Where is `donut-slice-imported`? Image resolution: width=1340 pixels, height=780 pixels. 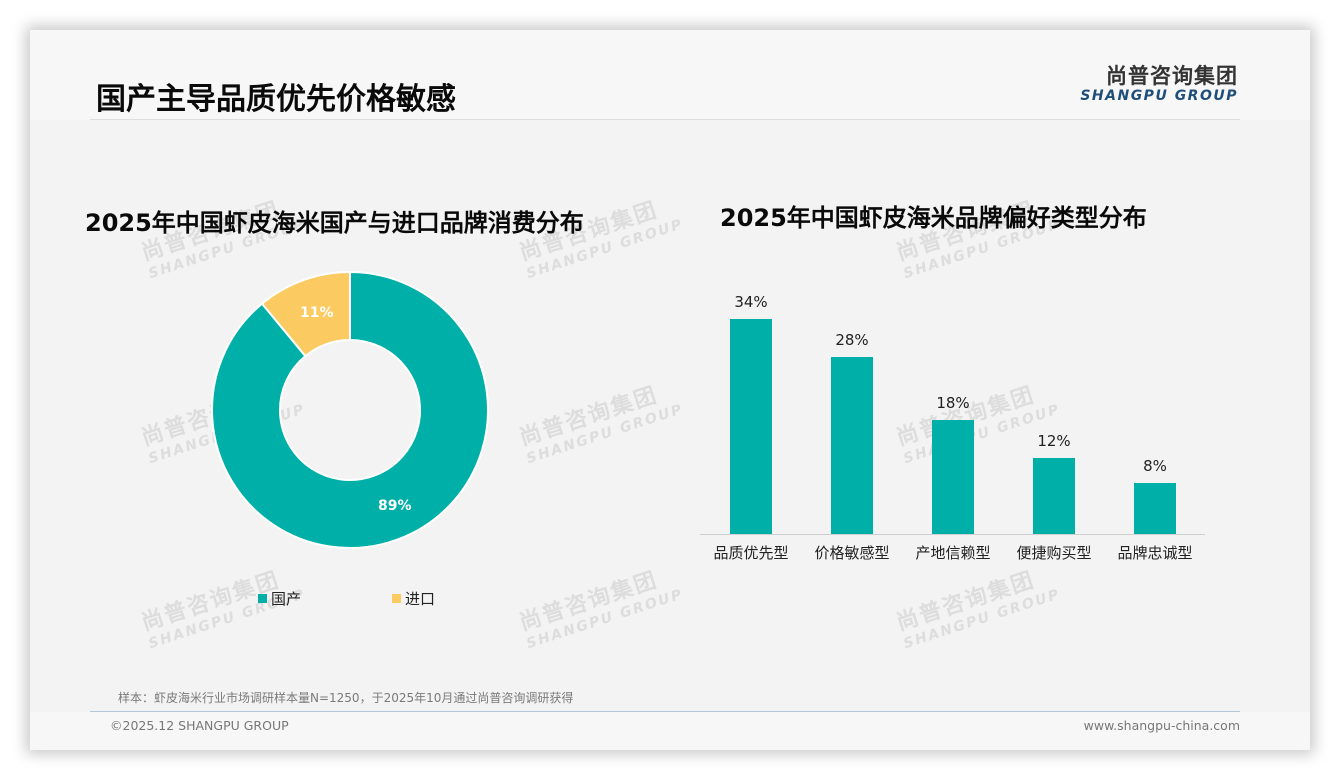 donut-slice-imported is located at coordinates (305, 314).